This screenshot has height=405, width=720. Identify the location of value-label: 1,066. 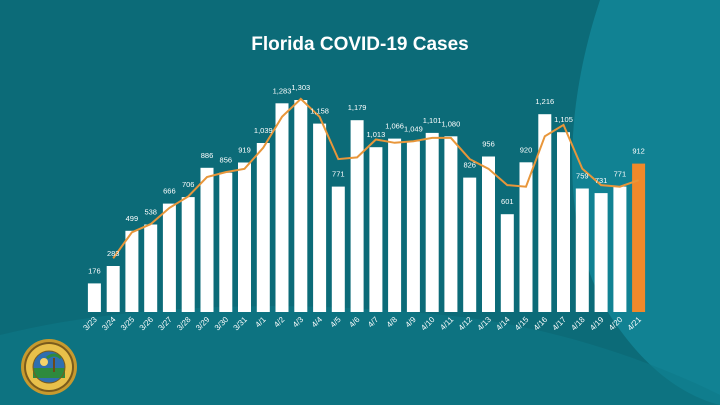
(394, 126).